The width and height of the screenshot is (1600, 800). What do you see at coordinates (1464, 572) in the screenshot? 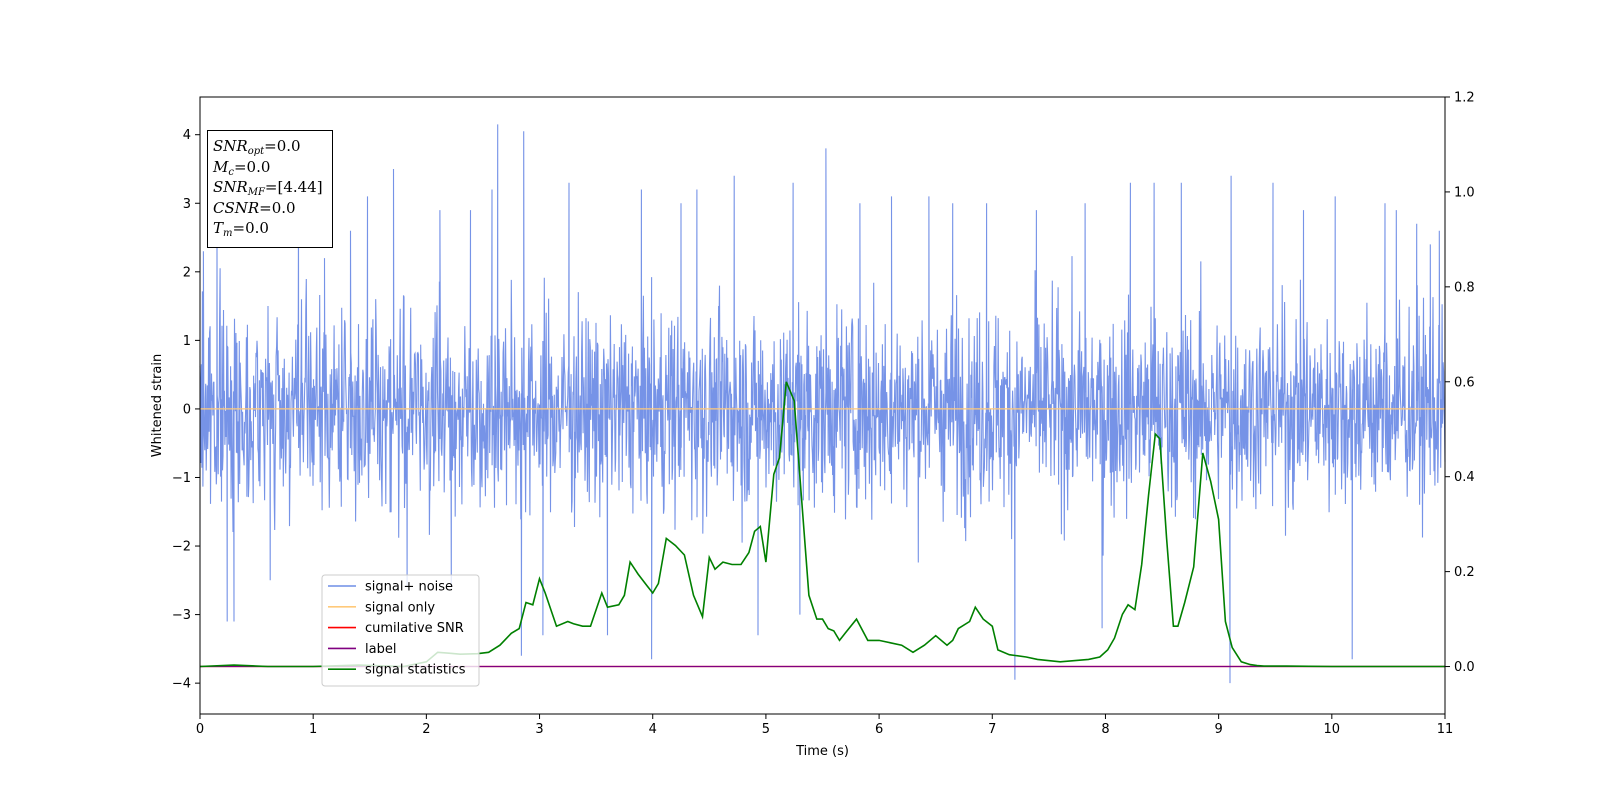
I see `y2-tick-label: 0.2` at bounding box center [1464, 572].